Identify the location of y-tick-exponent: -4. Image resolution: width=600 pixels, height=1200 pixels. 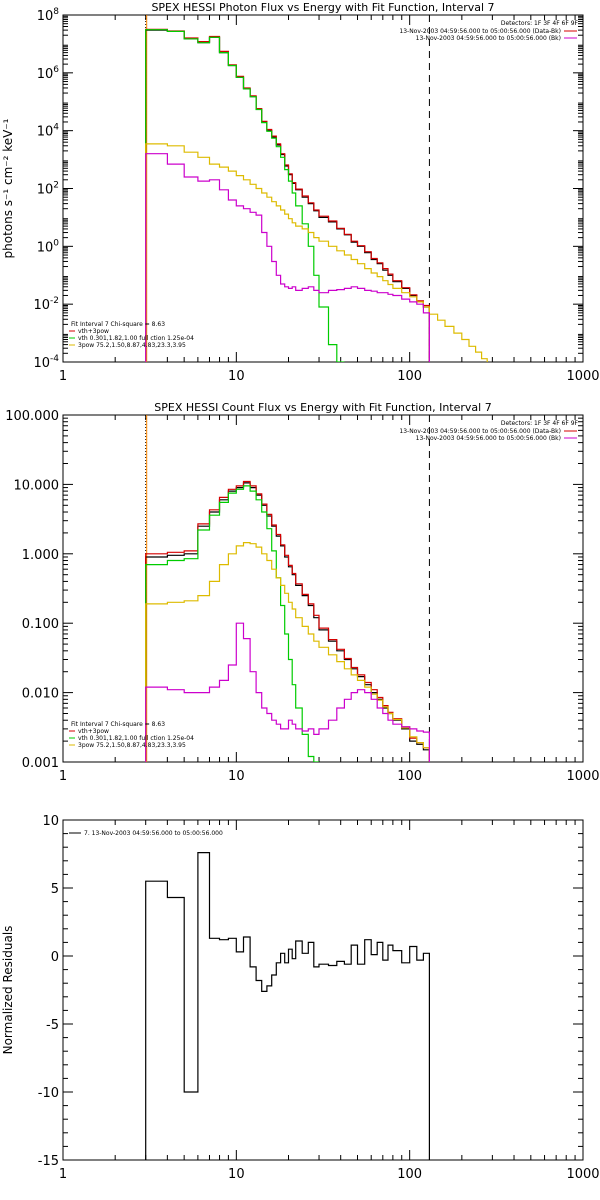
(54, 359).